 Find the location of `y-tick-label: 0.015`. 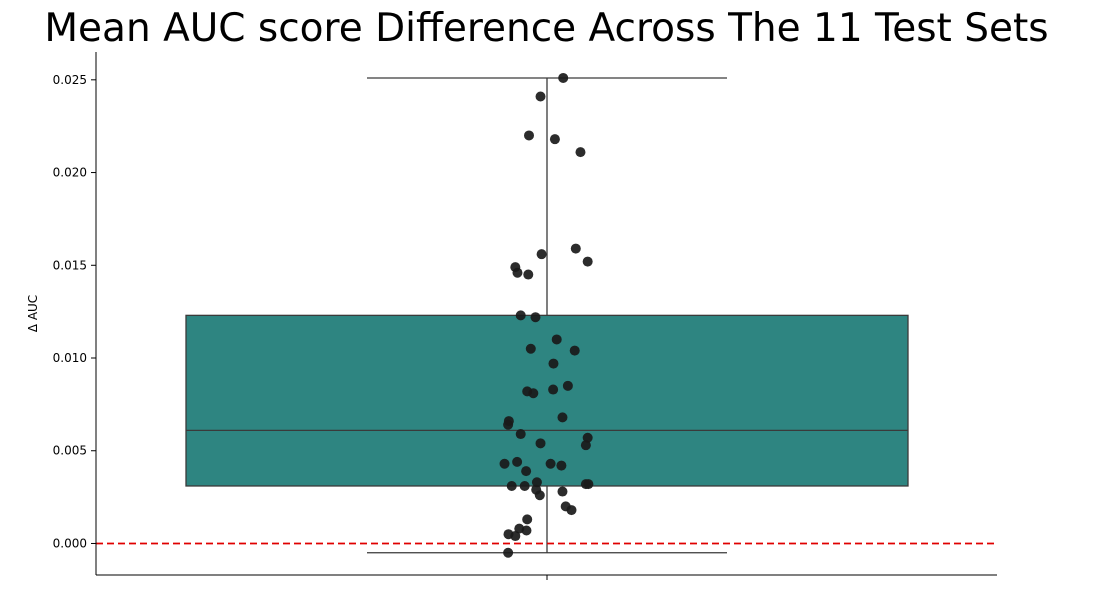

y-tick-label: 0.015 is located at coordinates (70, 265).